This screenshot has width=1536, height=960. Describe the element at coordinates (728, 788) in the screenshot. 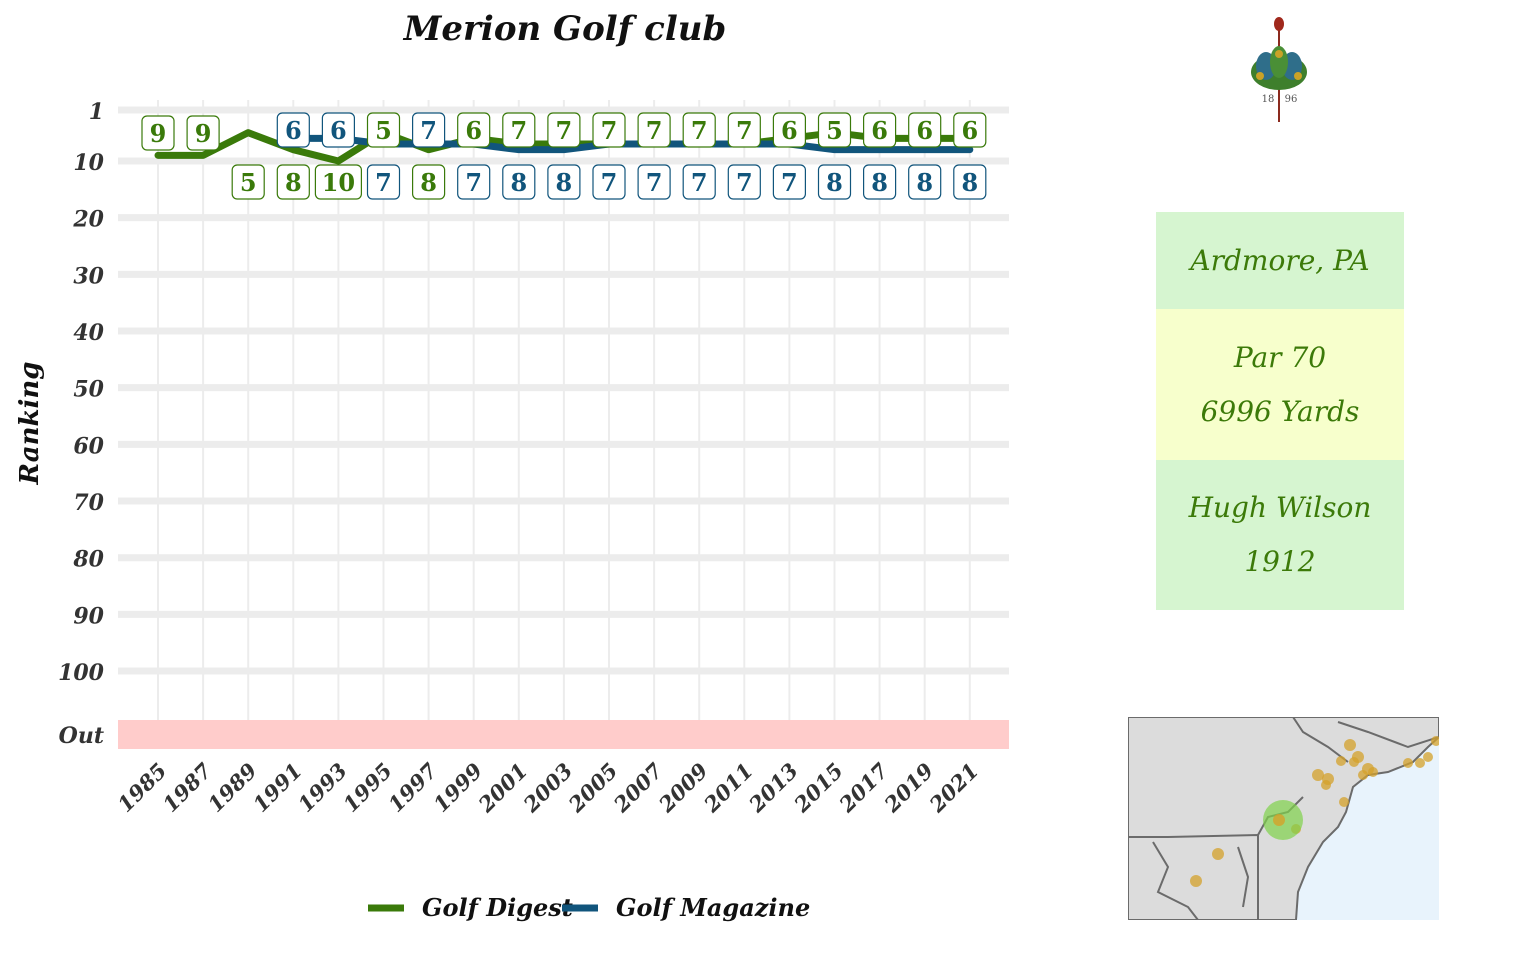

I see `x-tick-label: 2011` at that location.